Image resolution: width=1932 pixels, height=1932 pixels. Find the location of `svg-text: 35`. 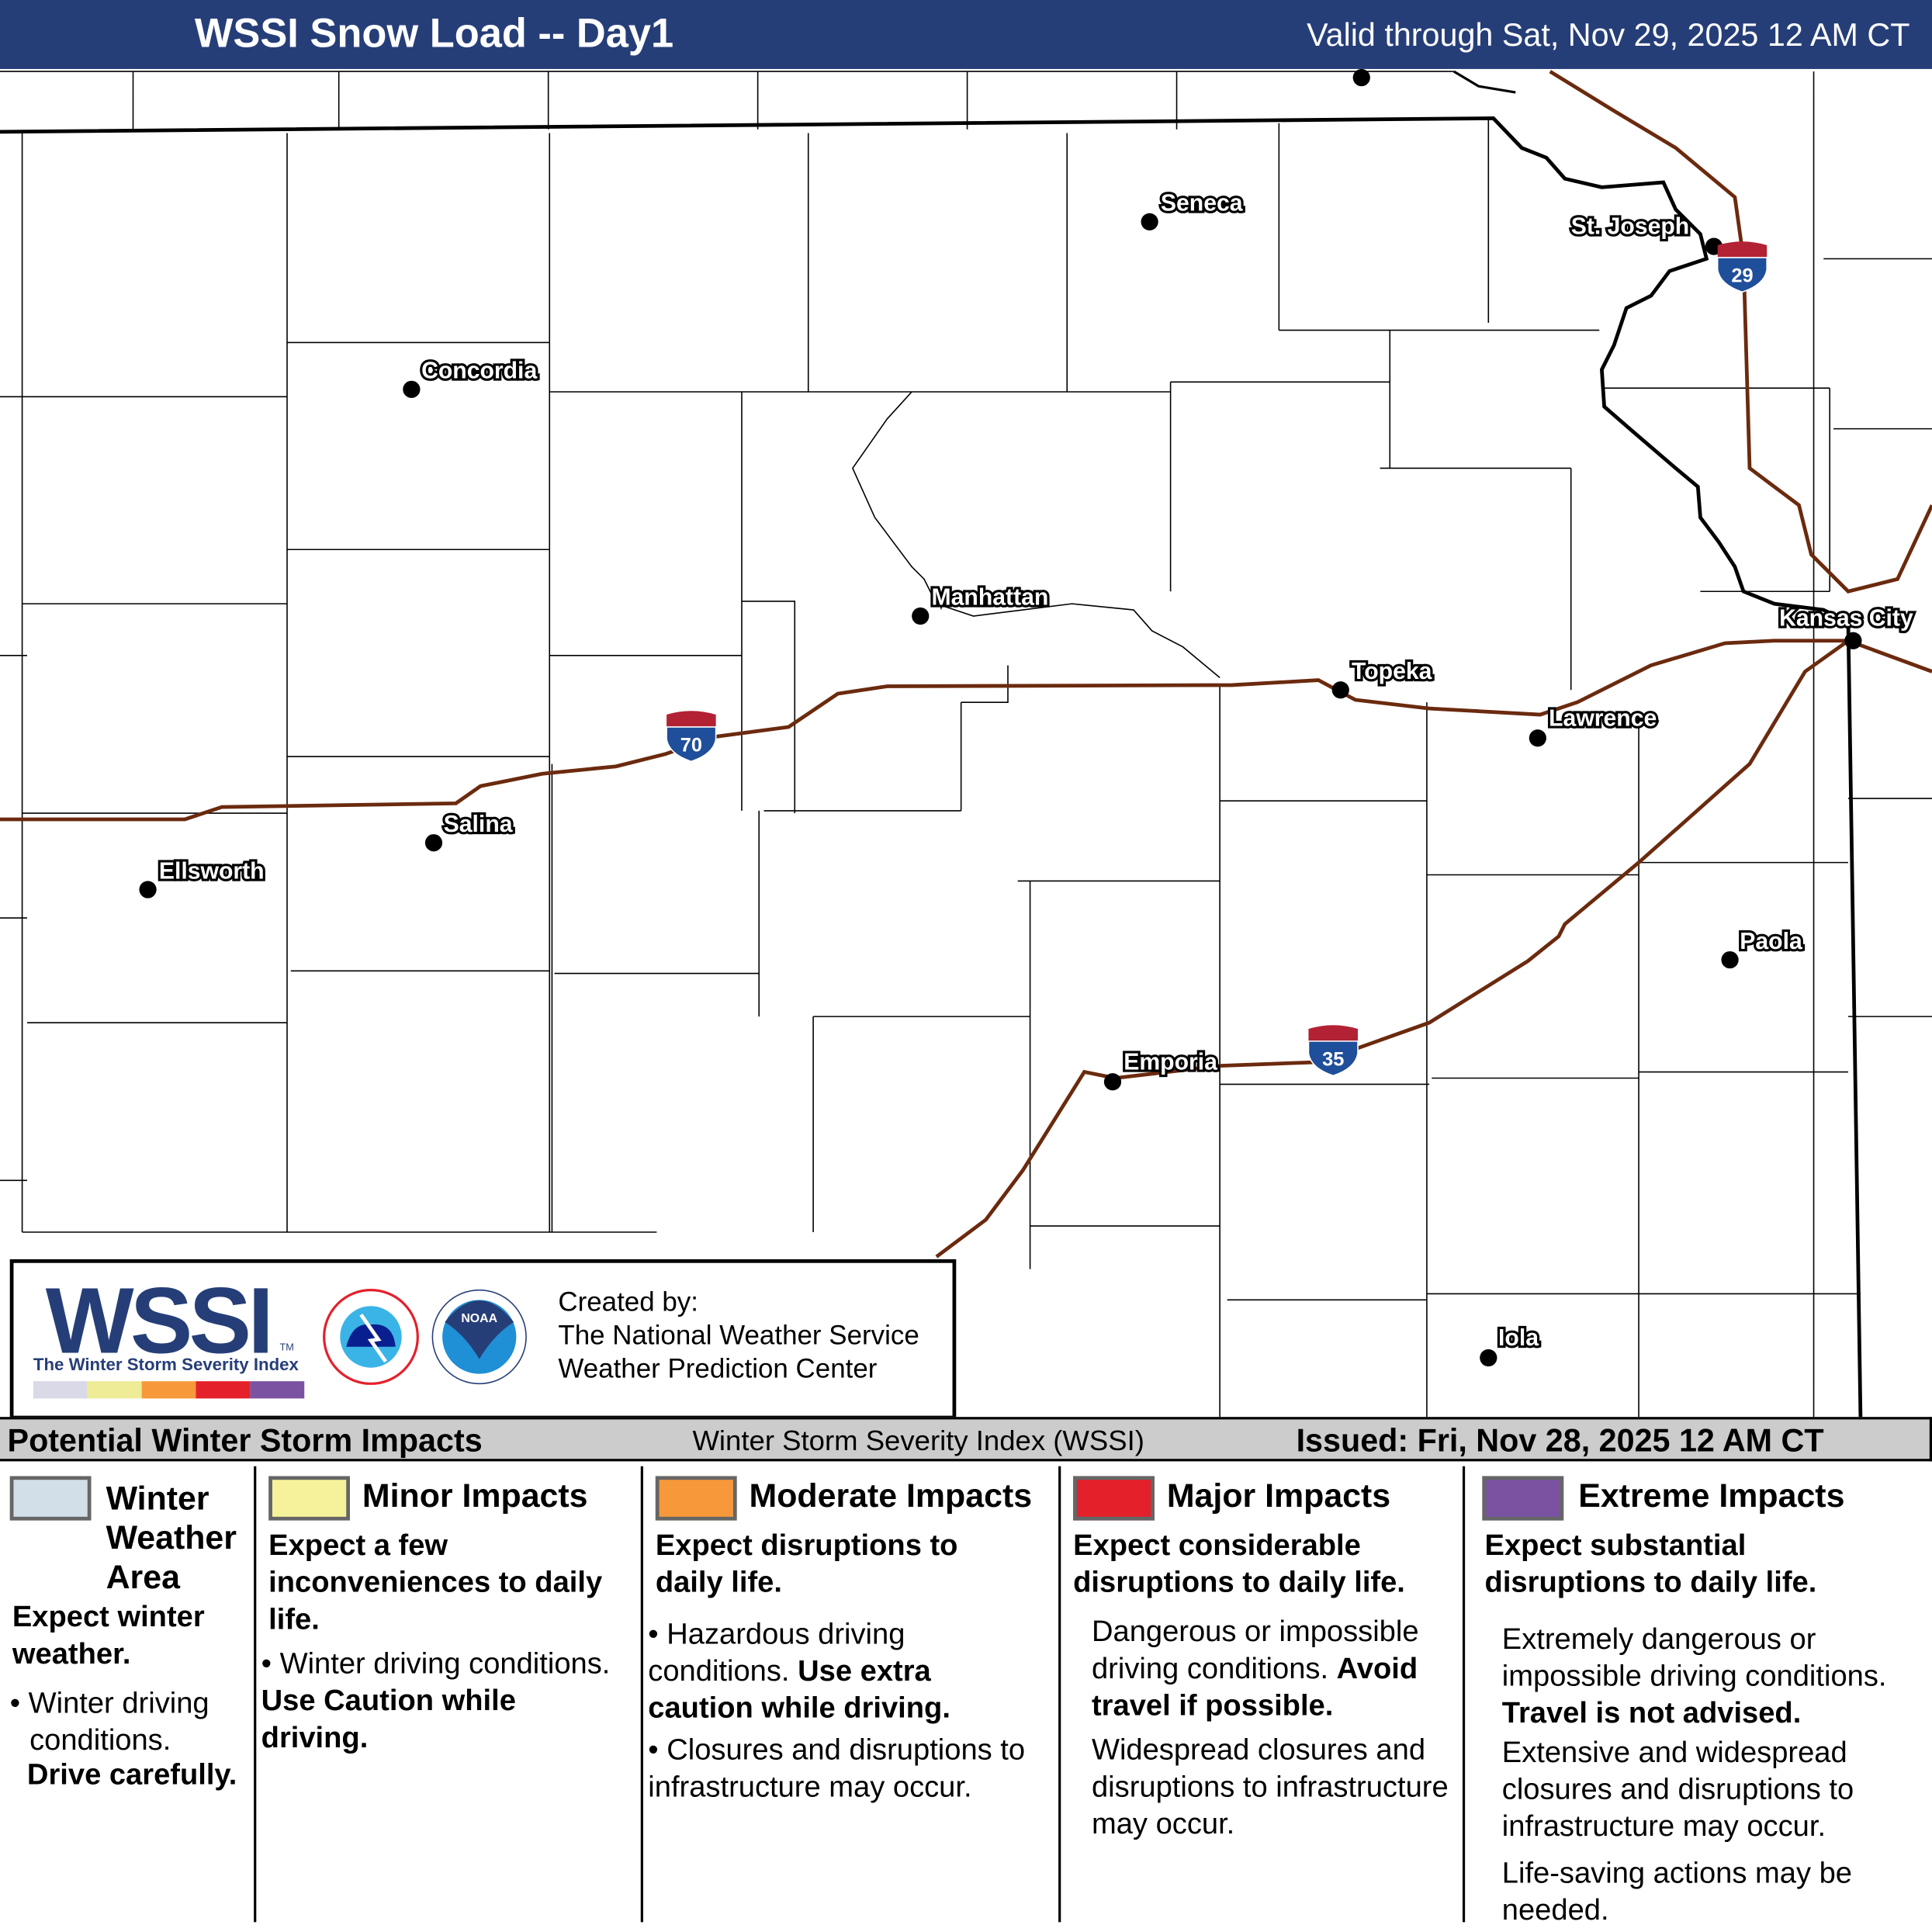

svg-text: 35 is located at coordinates (1333, 1060).